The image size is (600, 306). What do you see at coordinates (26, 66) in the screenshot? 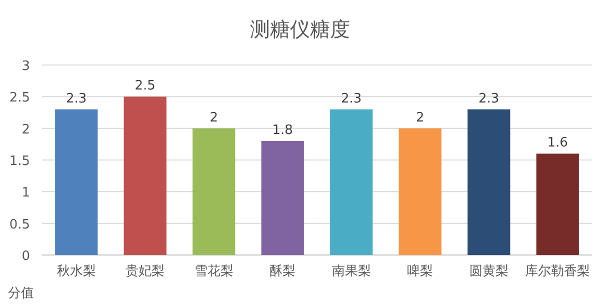
I see `y-tick-label: 3` at bounding box center [26, 66].